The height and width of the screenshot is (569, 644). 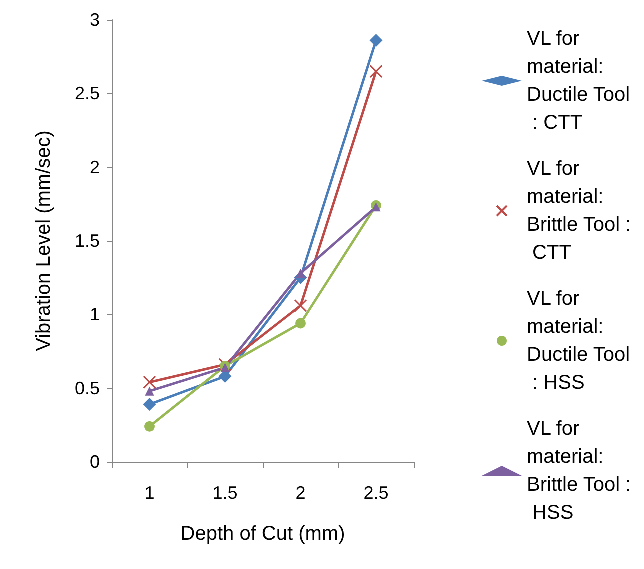 What do you see at coordinates (44, 241) in the screenshot?
I see `y-axis-title: Vibration Level (mm/sec)` at bounding box center [44, 241].